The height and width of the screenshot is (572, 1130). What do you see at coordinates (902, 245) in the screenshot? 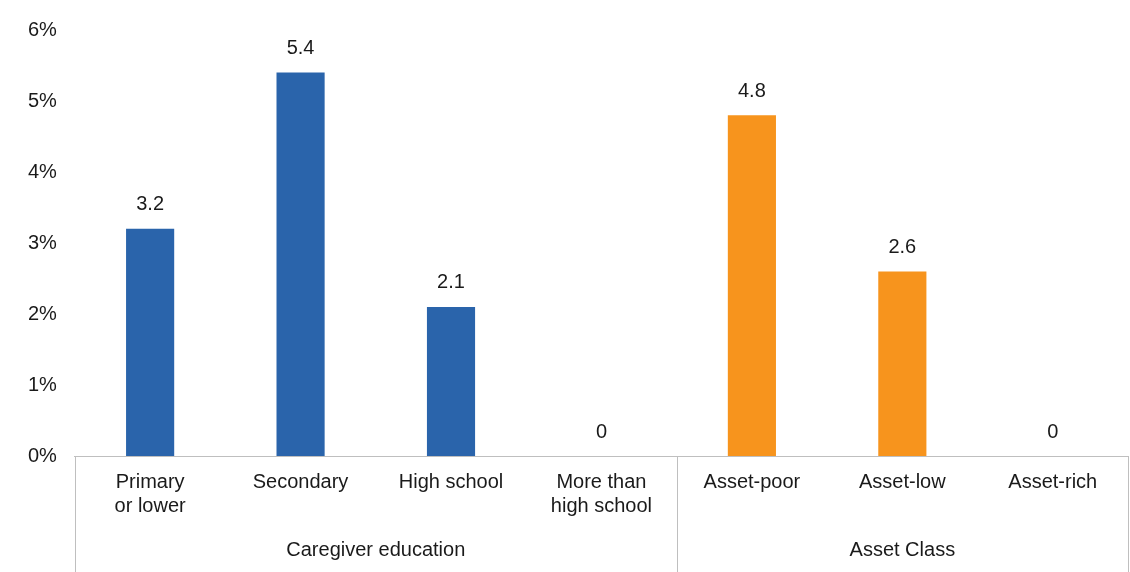
I see `data-label: 2.6` at bounding box center [902, 245].